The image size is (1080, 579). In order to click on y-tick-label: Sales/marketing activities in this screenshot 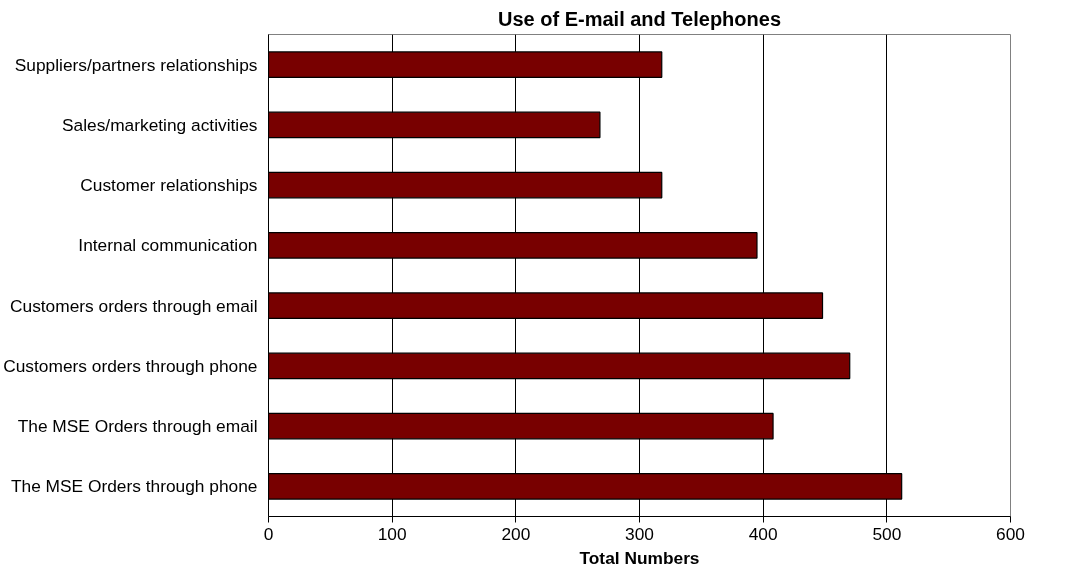, I will do `click(160, 124)`.